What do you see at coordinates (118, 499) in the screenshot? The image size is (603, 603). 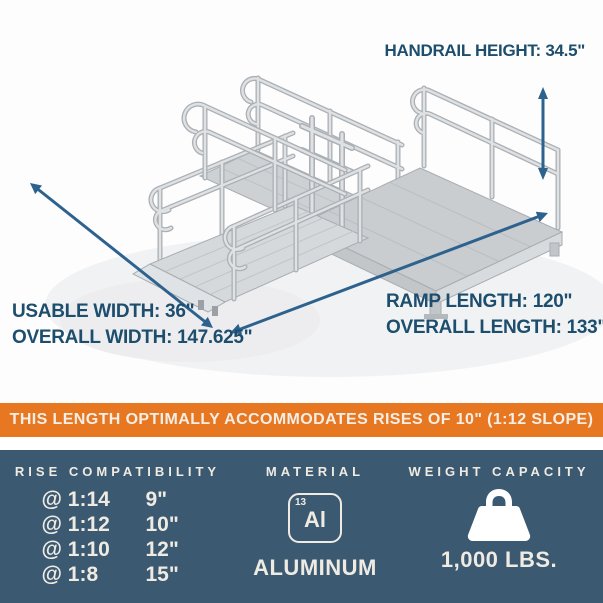 I see `rise-row: @ 1:14 9"` at bounding box center [118, 499].